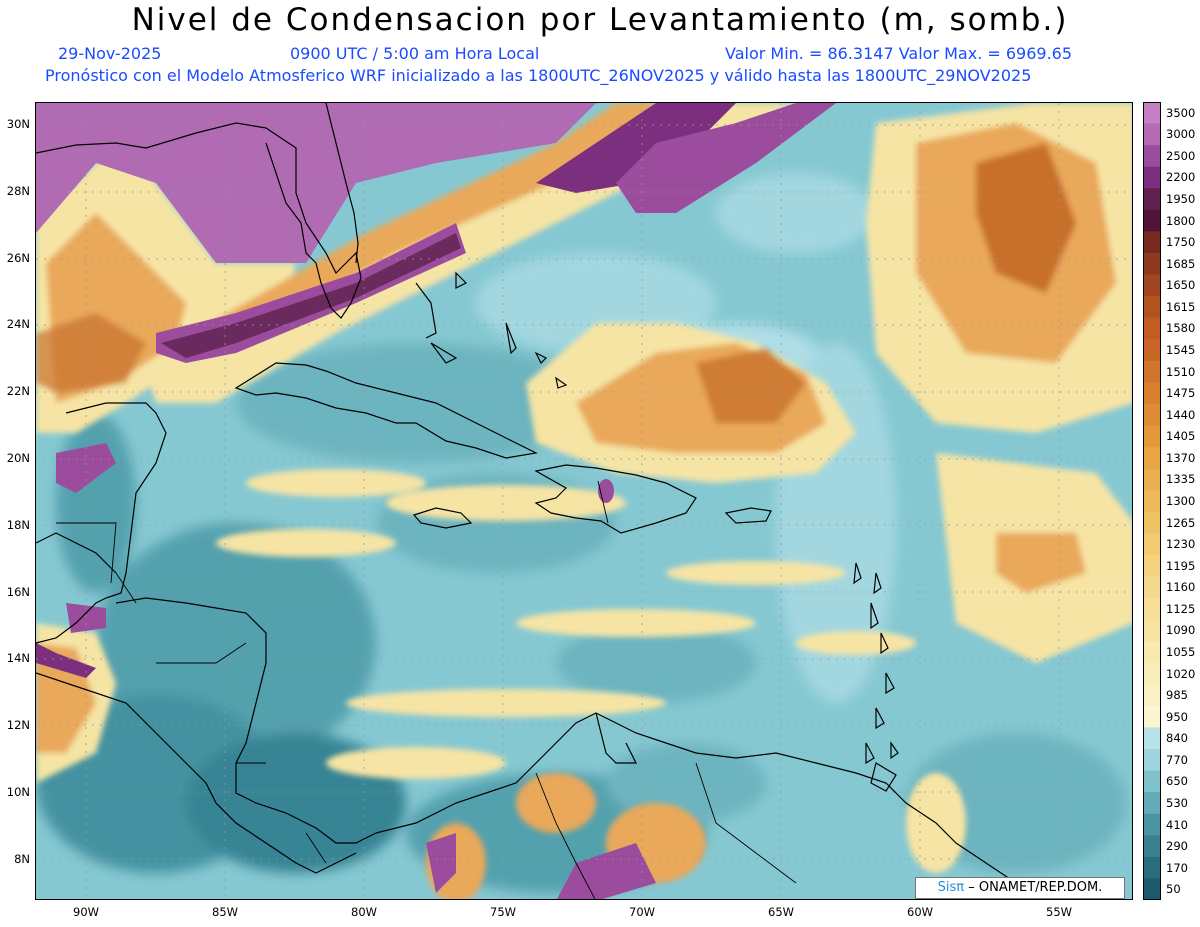  What do you see at coordinates (1177, 759) in the screenshot?
I see `colorbar-label: 770` at bounding box center [1177, 759].